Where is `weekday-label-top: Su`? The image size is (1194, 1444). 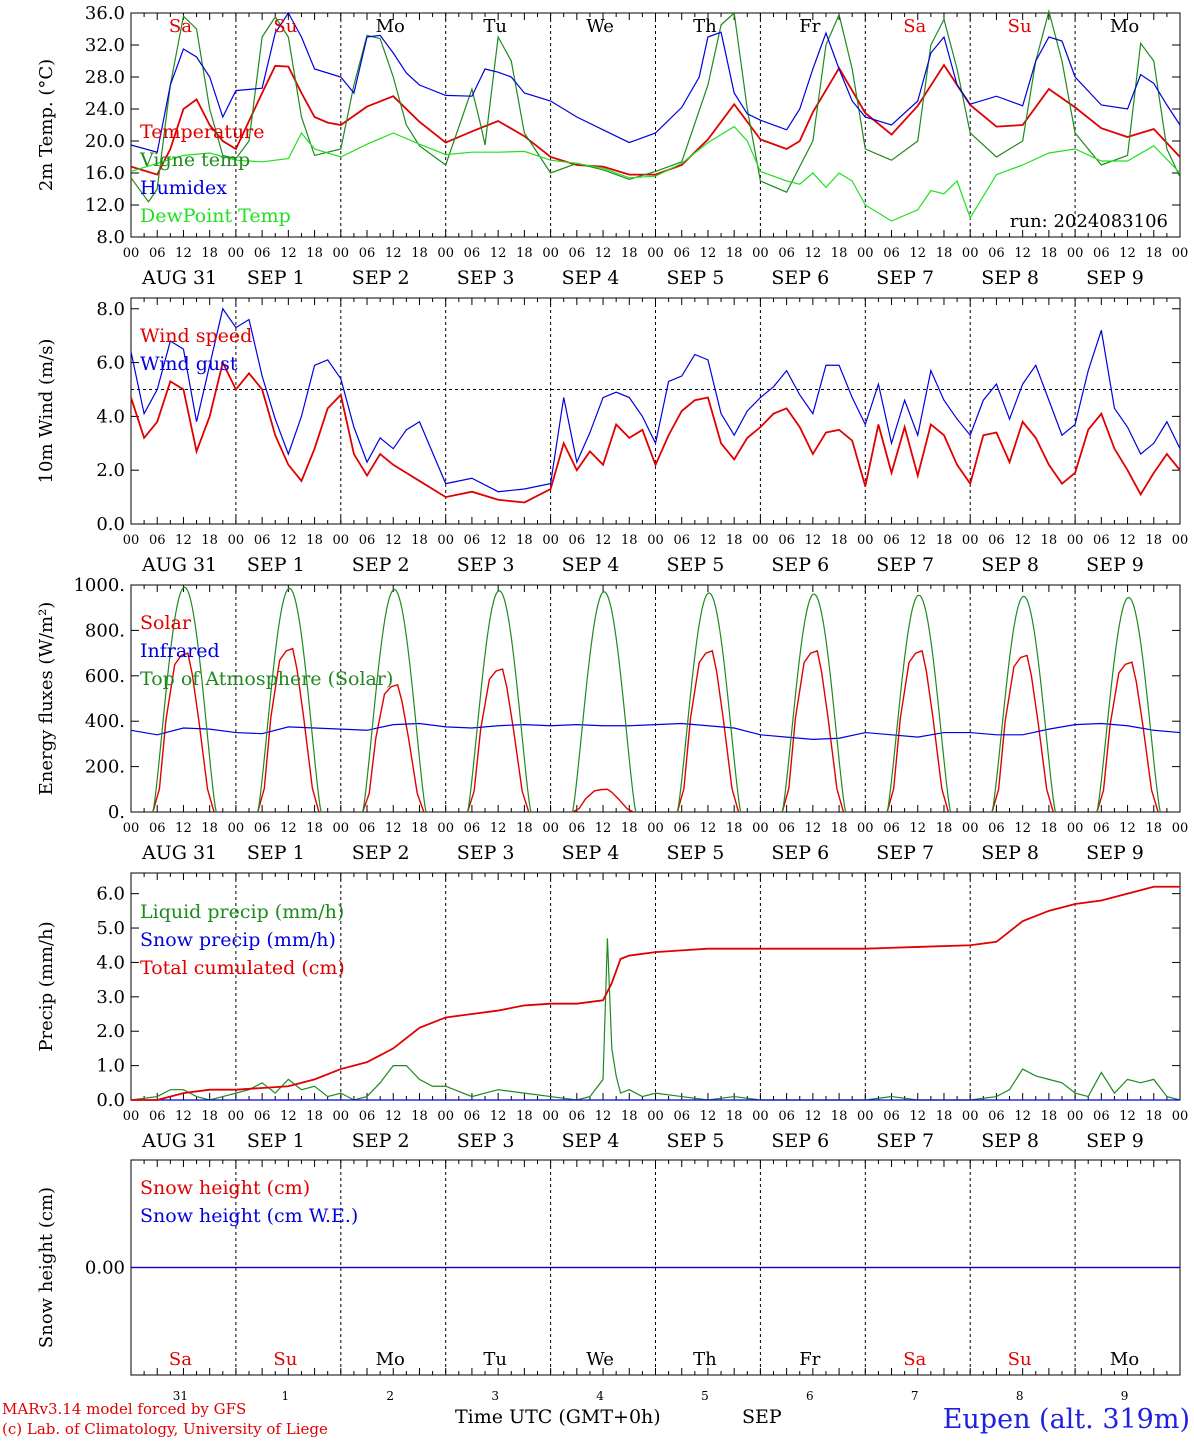
weekday-label-top: Su is located at coordinates (285, 26).